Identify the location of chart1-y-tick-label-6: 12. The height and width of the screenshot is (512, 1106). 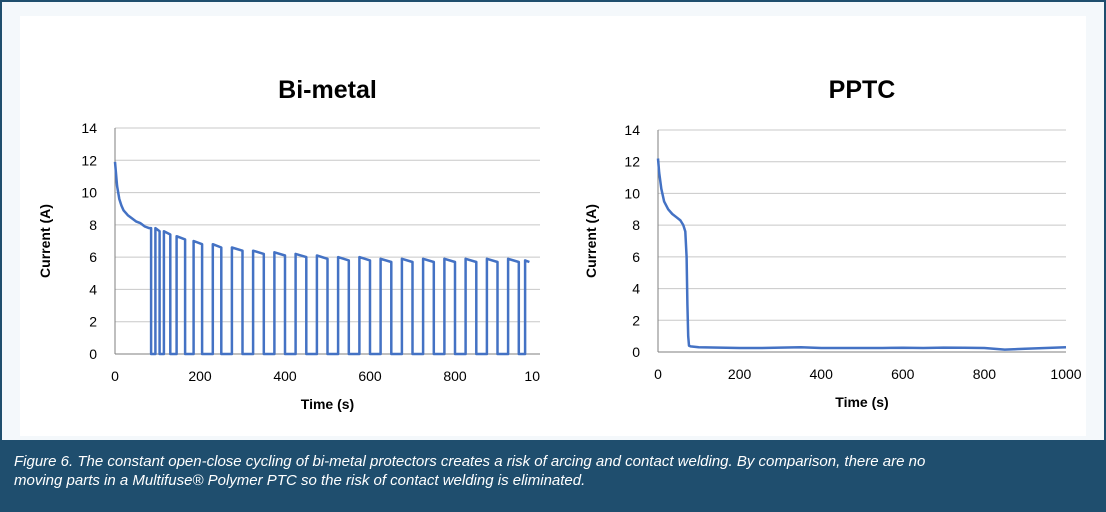
(632, 162).